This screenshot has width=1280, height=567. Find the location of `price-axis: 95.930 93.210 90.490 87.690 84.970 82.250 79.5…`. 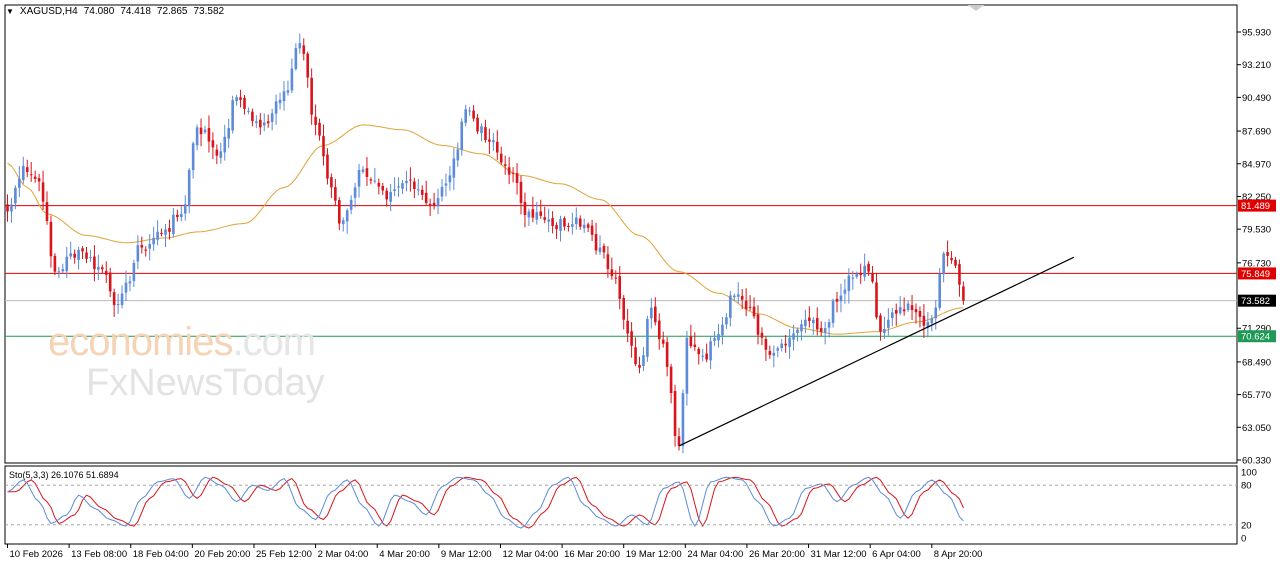

price-axis: 95.930 93.210 90.490 87.690 84.970 82.250 79.5… is located at coordinates (1256, 247).